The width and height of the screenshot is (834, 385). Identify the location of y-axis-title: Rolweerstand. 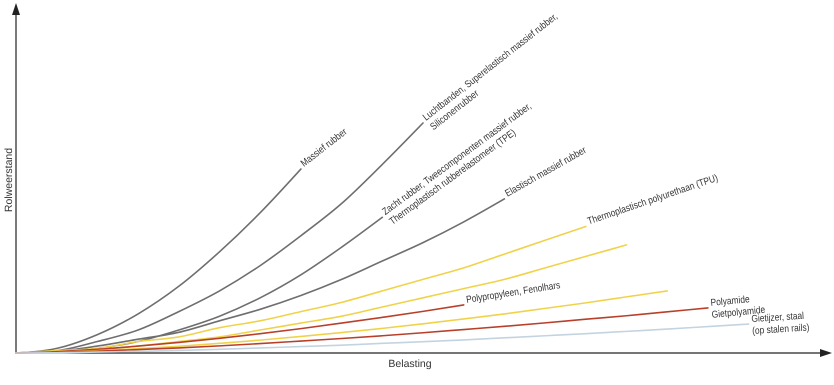
(9, 180).